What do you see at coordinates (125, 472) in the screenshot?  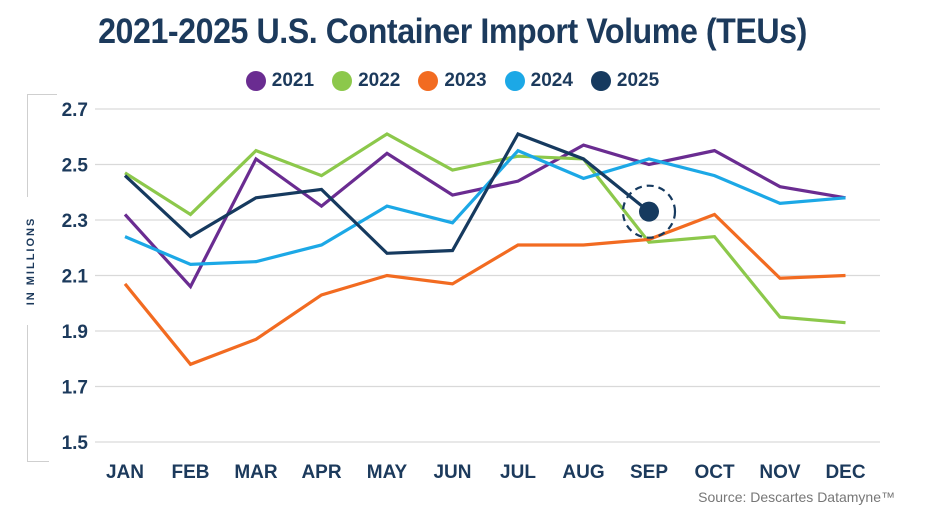 I see `x-tick-label: JAN` at bounding box center [125, 472].